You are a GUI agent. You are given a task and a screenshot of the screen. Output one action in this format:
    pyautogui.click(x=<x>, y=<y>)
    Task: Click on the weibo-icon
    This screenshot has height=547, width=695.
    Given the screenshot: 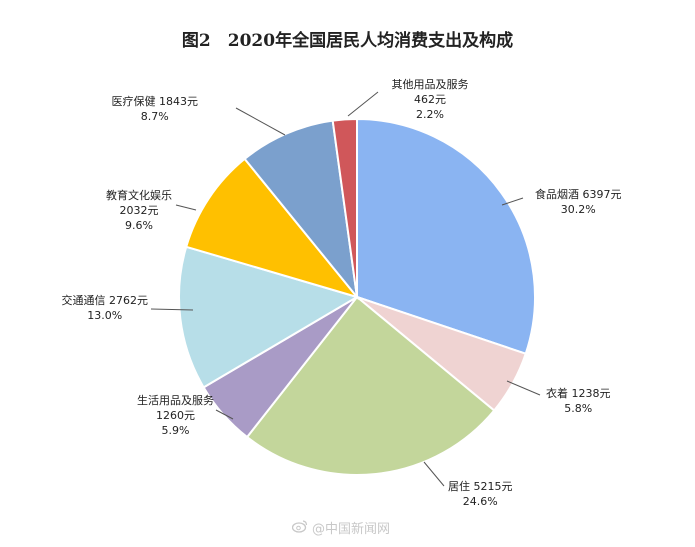 What is the action you would take?
    pyautogui.click(x=300, y=526)
    